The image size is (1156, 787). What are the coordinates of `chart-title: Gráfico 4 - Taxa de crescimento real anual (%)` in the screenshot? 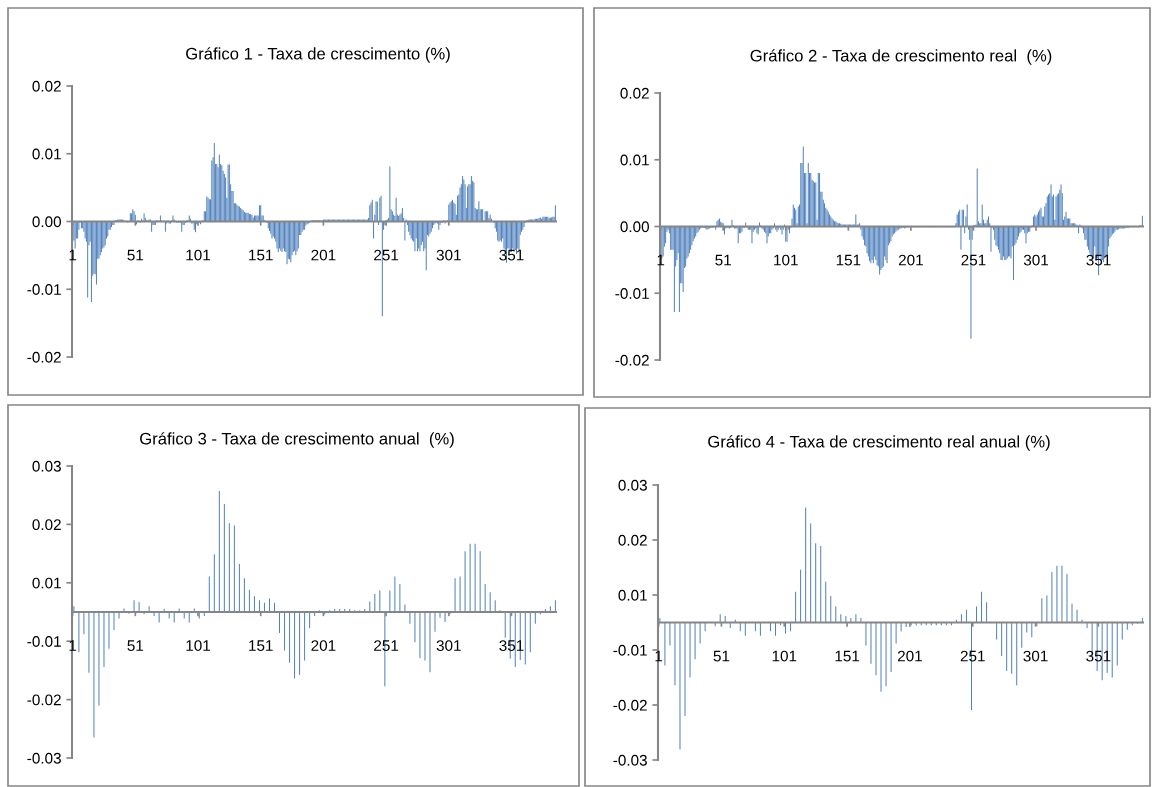 It's located at (879, 443).